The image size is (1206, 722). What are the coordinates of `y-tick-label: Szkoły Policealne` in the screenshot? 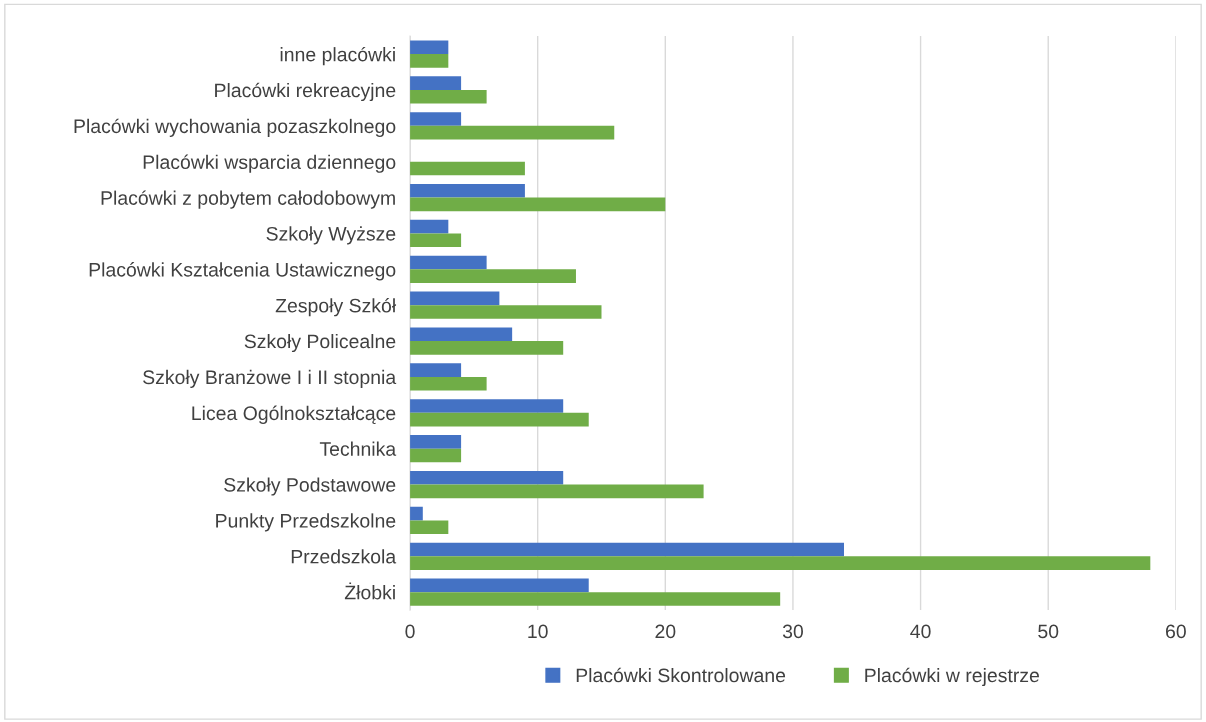 It's located at (320, 343).